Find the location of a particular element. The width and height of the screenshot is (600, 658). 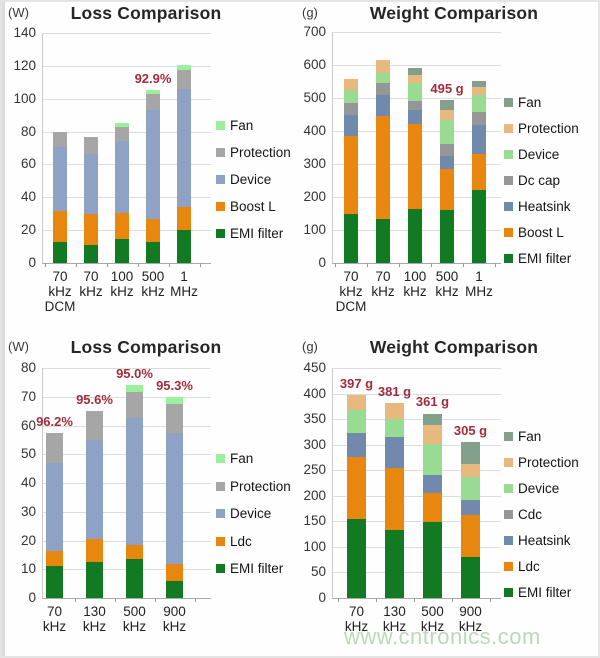

legend-label: Heatsink is located at coordinates (544, 206).